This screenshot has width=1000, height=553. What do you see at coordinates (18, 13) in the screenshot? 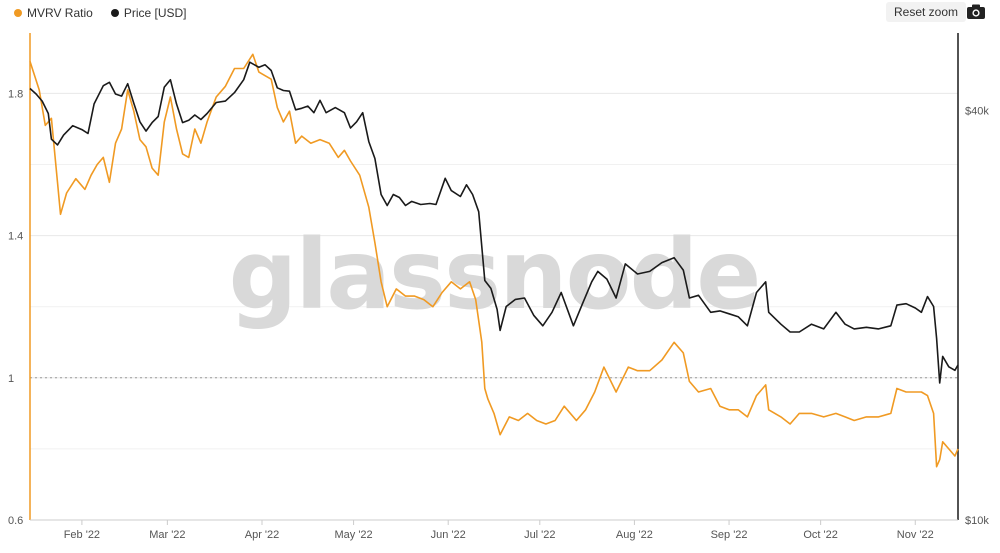
I see `mvrv-legend-dot` at bounding box center [18, 13].